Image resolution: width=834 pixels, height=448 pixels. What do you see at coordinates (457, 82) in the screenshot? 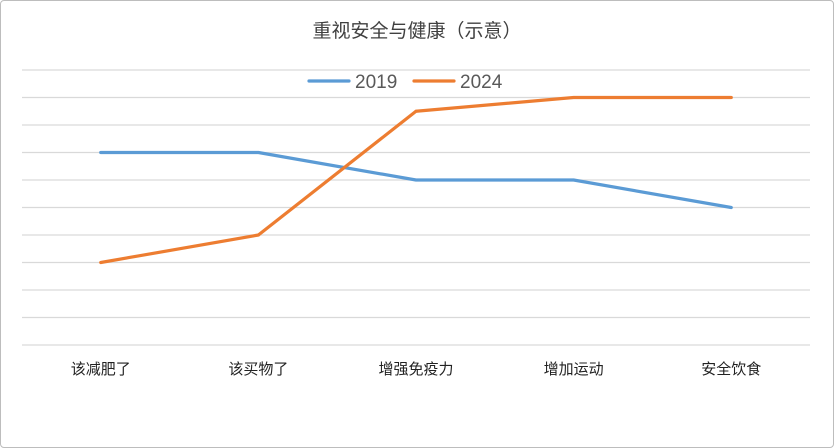
I see `legend-item-2024: 2024` at bounding box center [457, 82].